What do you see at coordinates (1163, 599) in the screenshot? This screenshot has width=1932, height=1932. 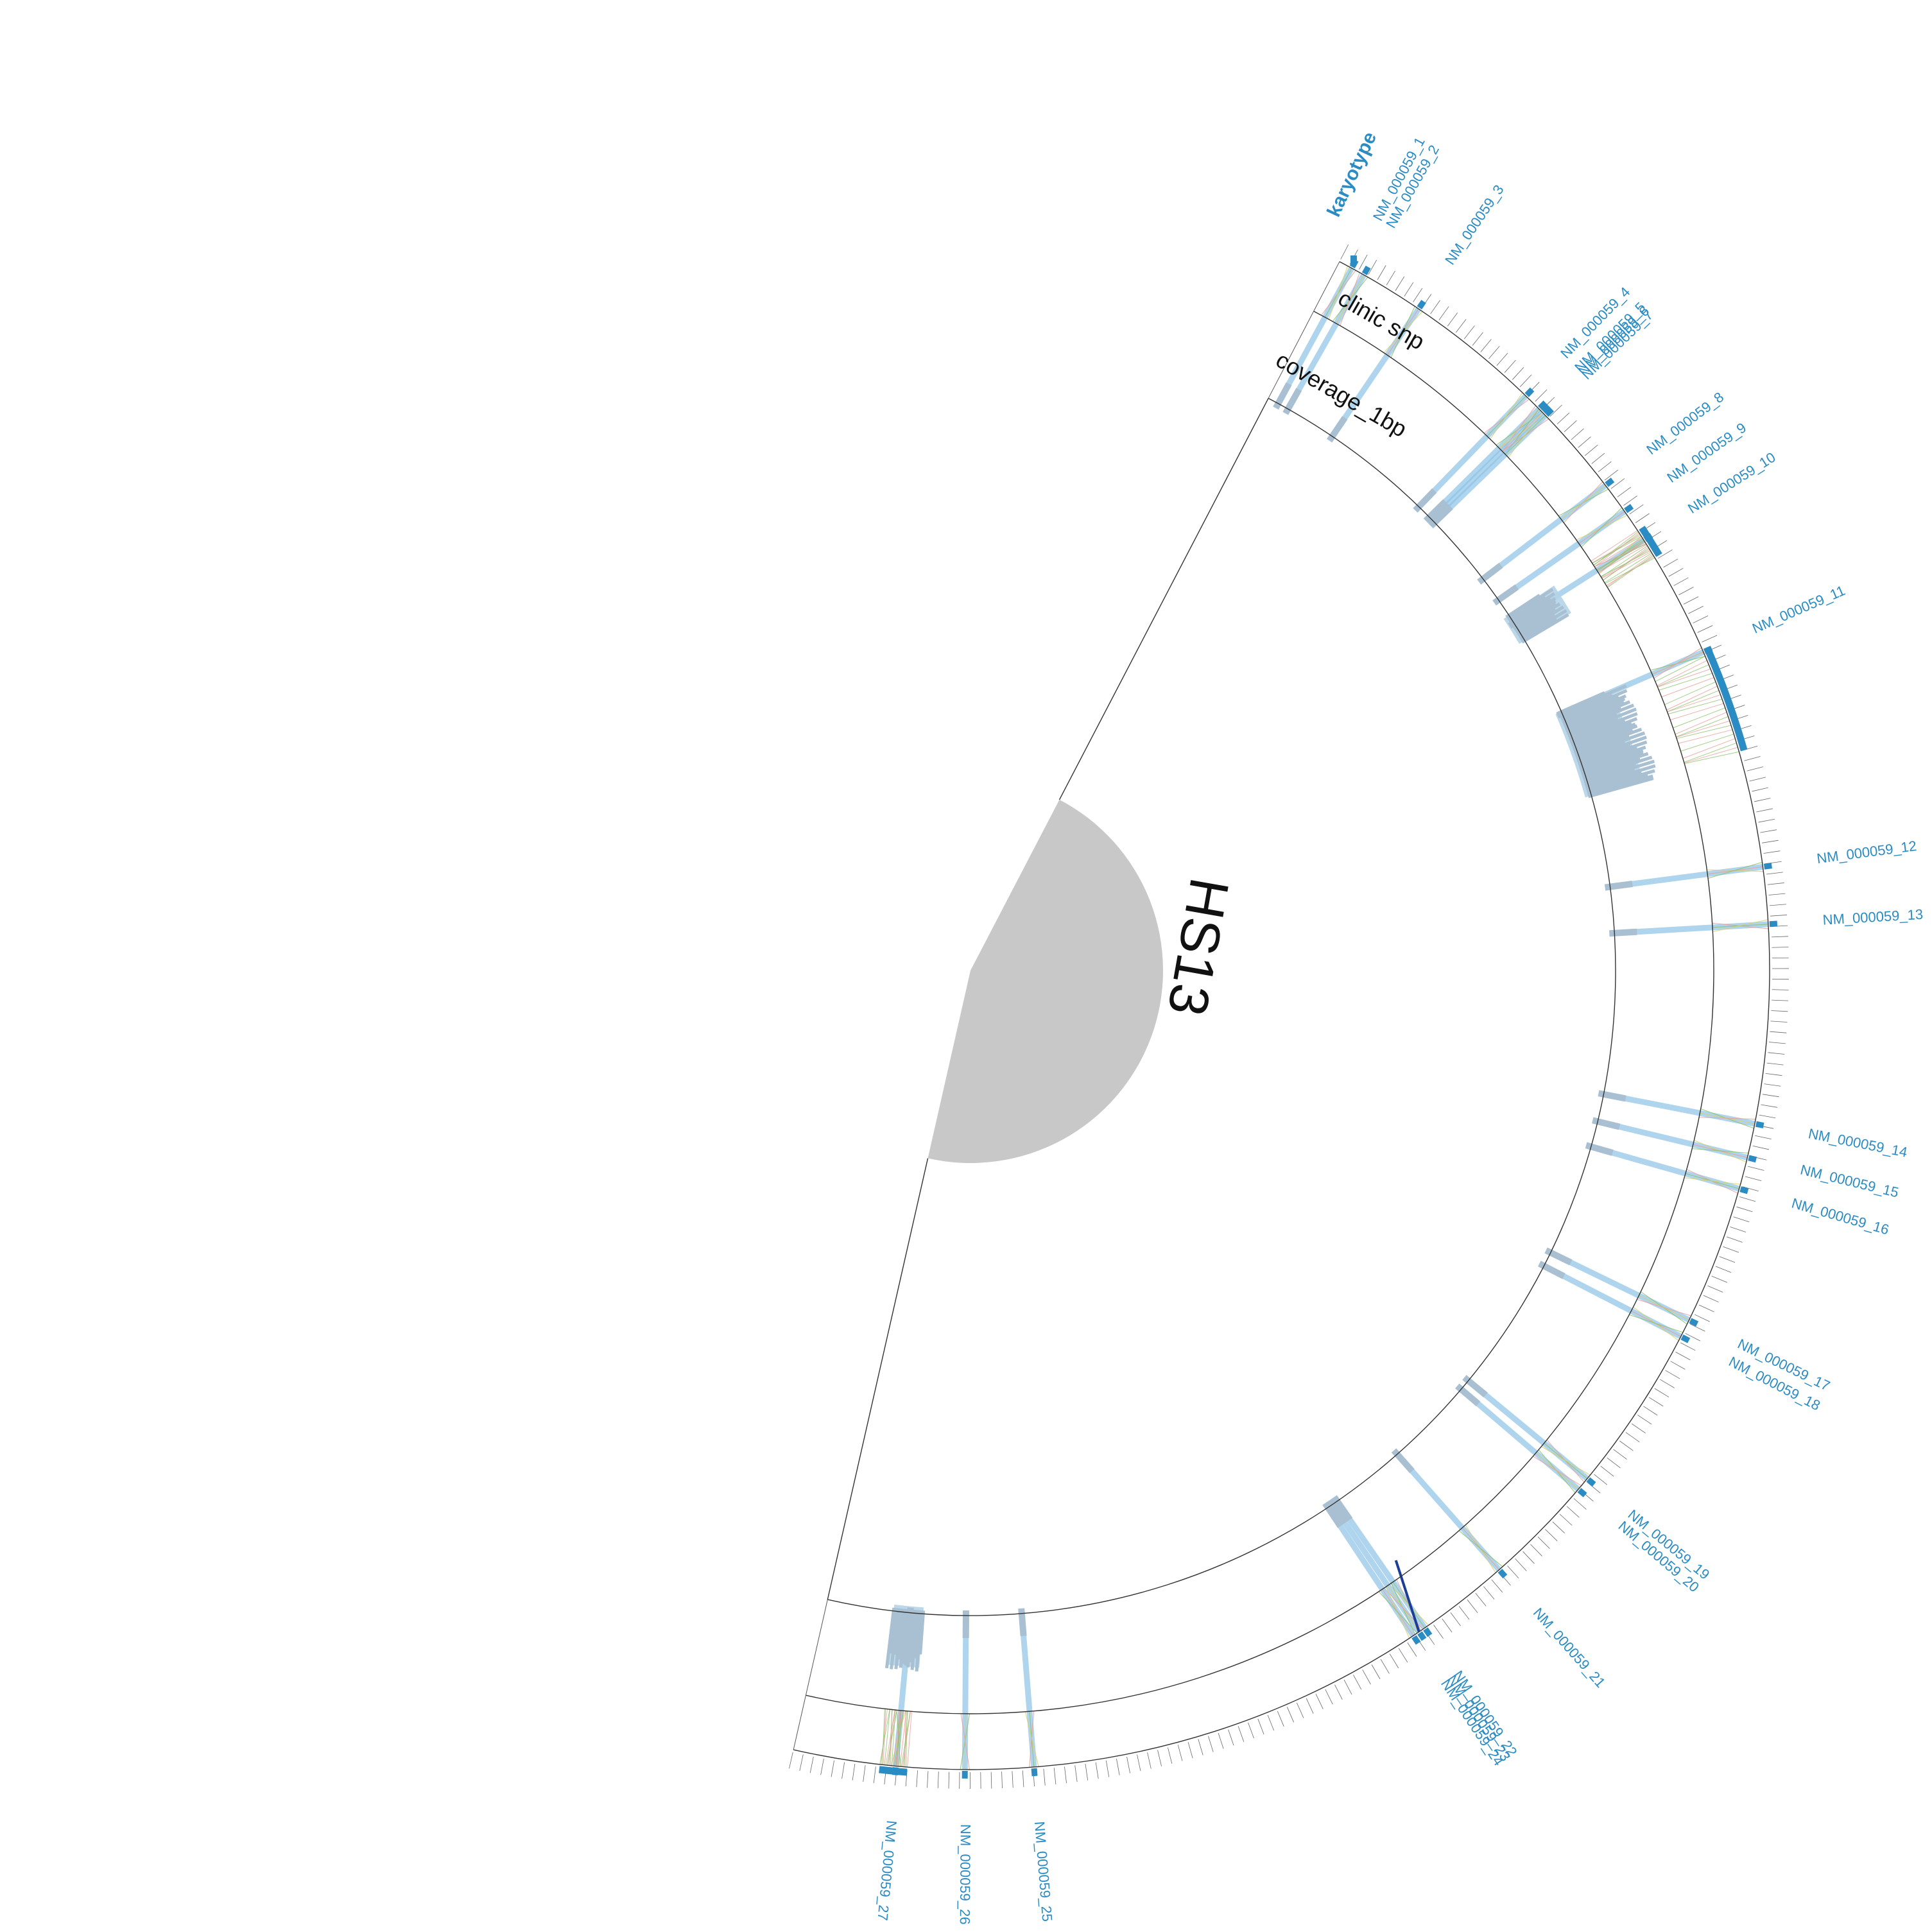 I see `sector-edge` at bounding box center [1163, 599].